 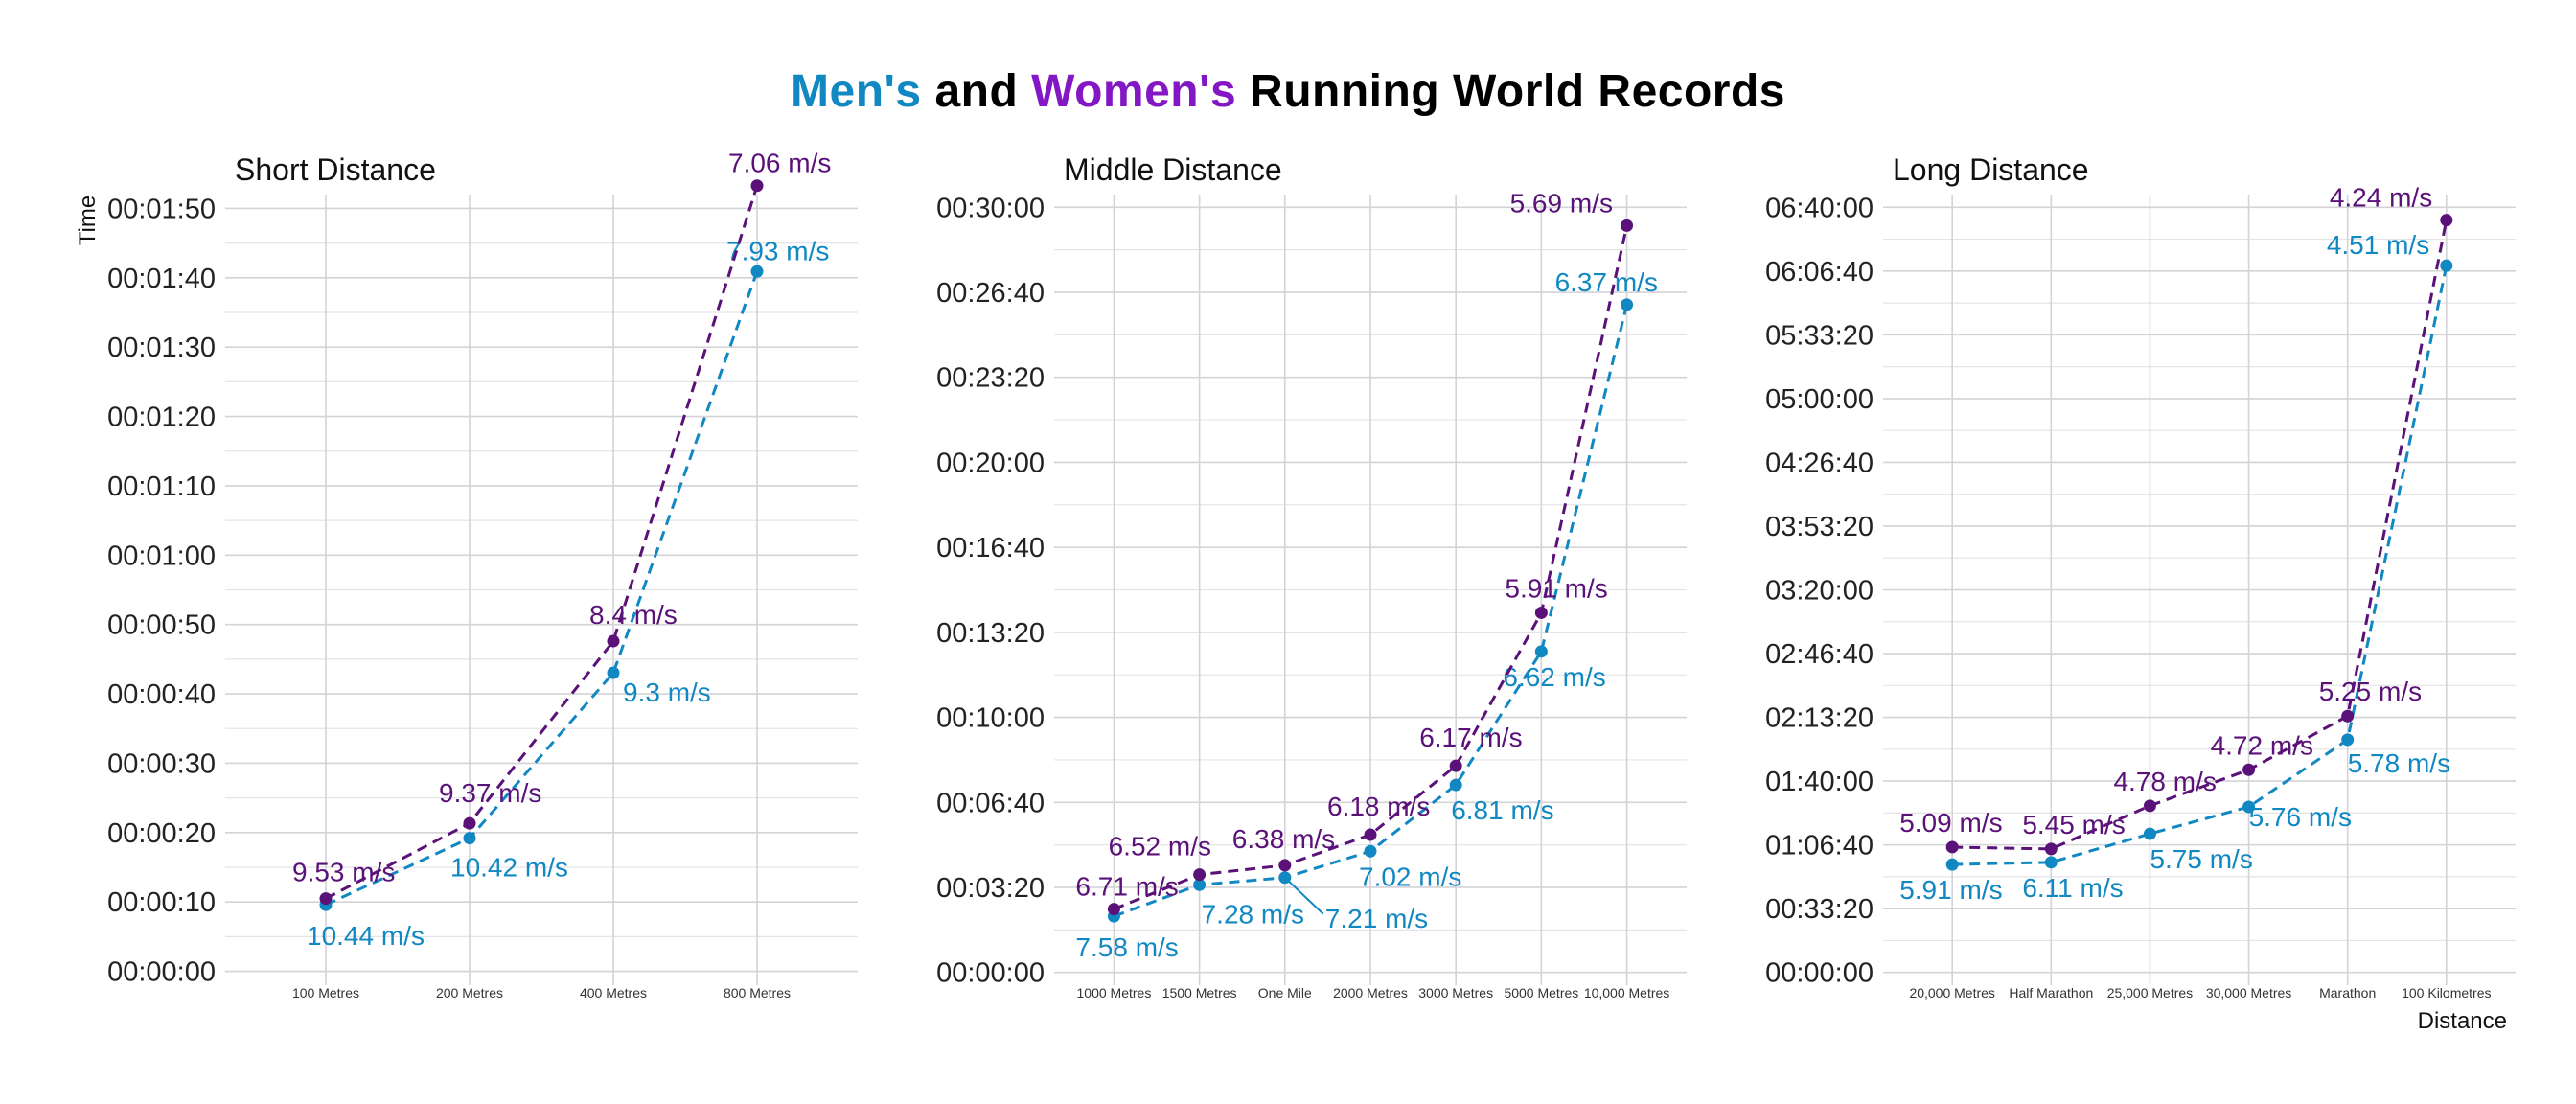 What do you see at coordinates (343, 872) in the screenshot?
I see `womens-data-label: 9.53 m/s` at bounding box center [343, 872].